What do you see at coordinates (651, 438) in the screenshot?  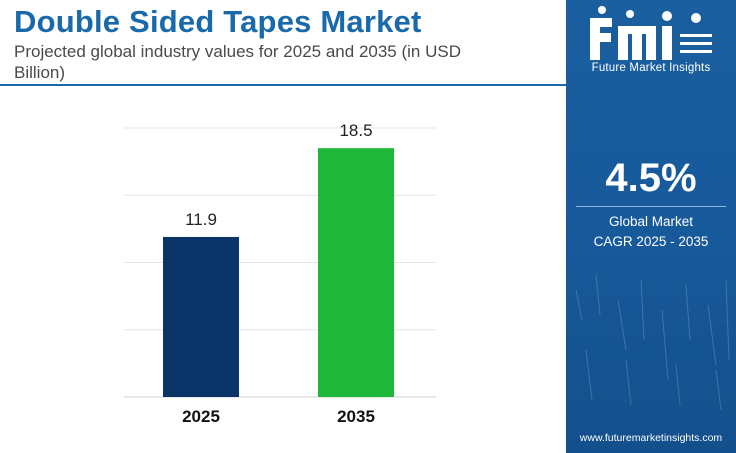 I see `website-url: www.futuremarketinsights.com` at bounding box center [651, 438].